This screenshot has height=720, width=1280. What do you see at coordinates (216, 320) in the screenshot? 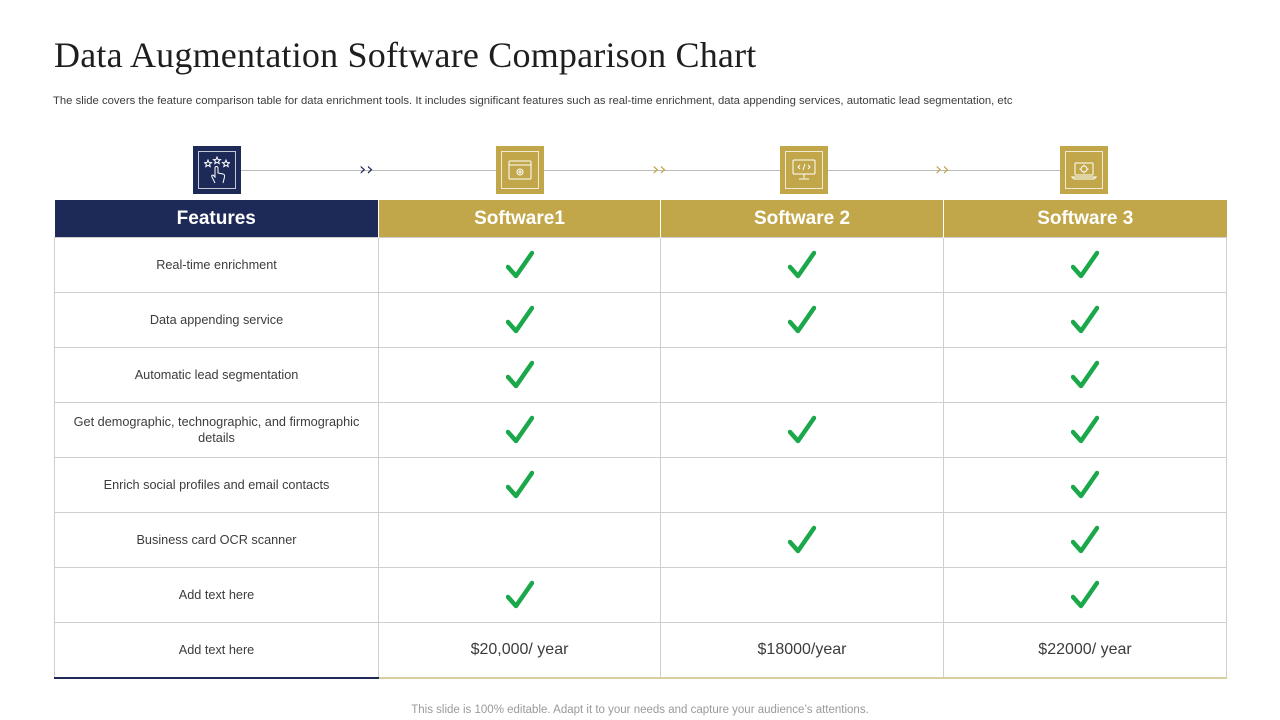
I see `feature-label: Data appending service` at bounding box center [216, 320].